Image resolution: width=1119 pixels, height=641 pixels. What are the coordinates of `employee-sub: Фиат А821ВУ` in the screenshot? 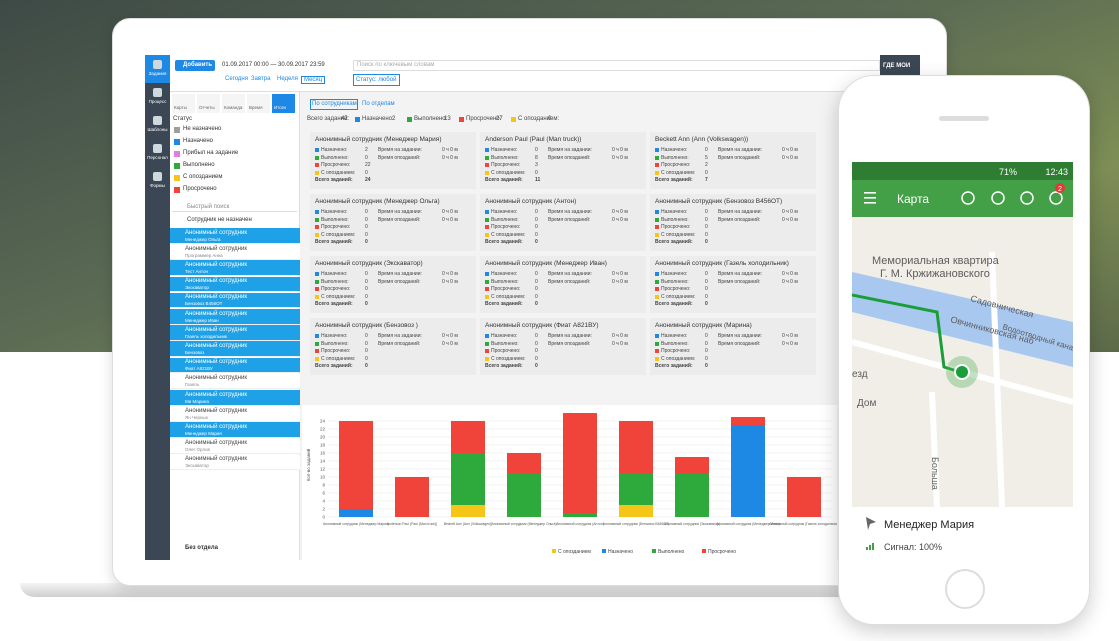 It's located at (199, 369).